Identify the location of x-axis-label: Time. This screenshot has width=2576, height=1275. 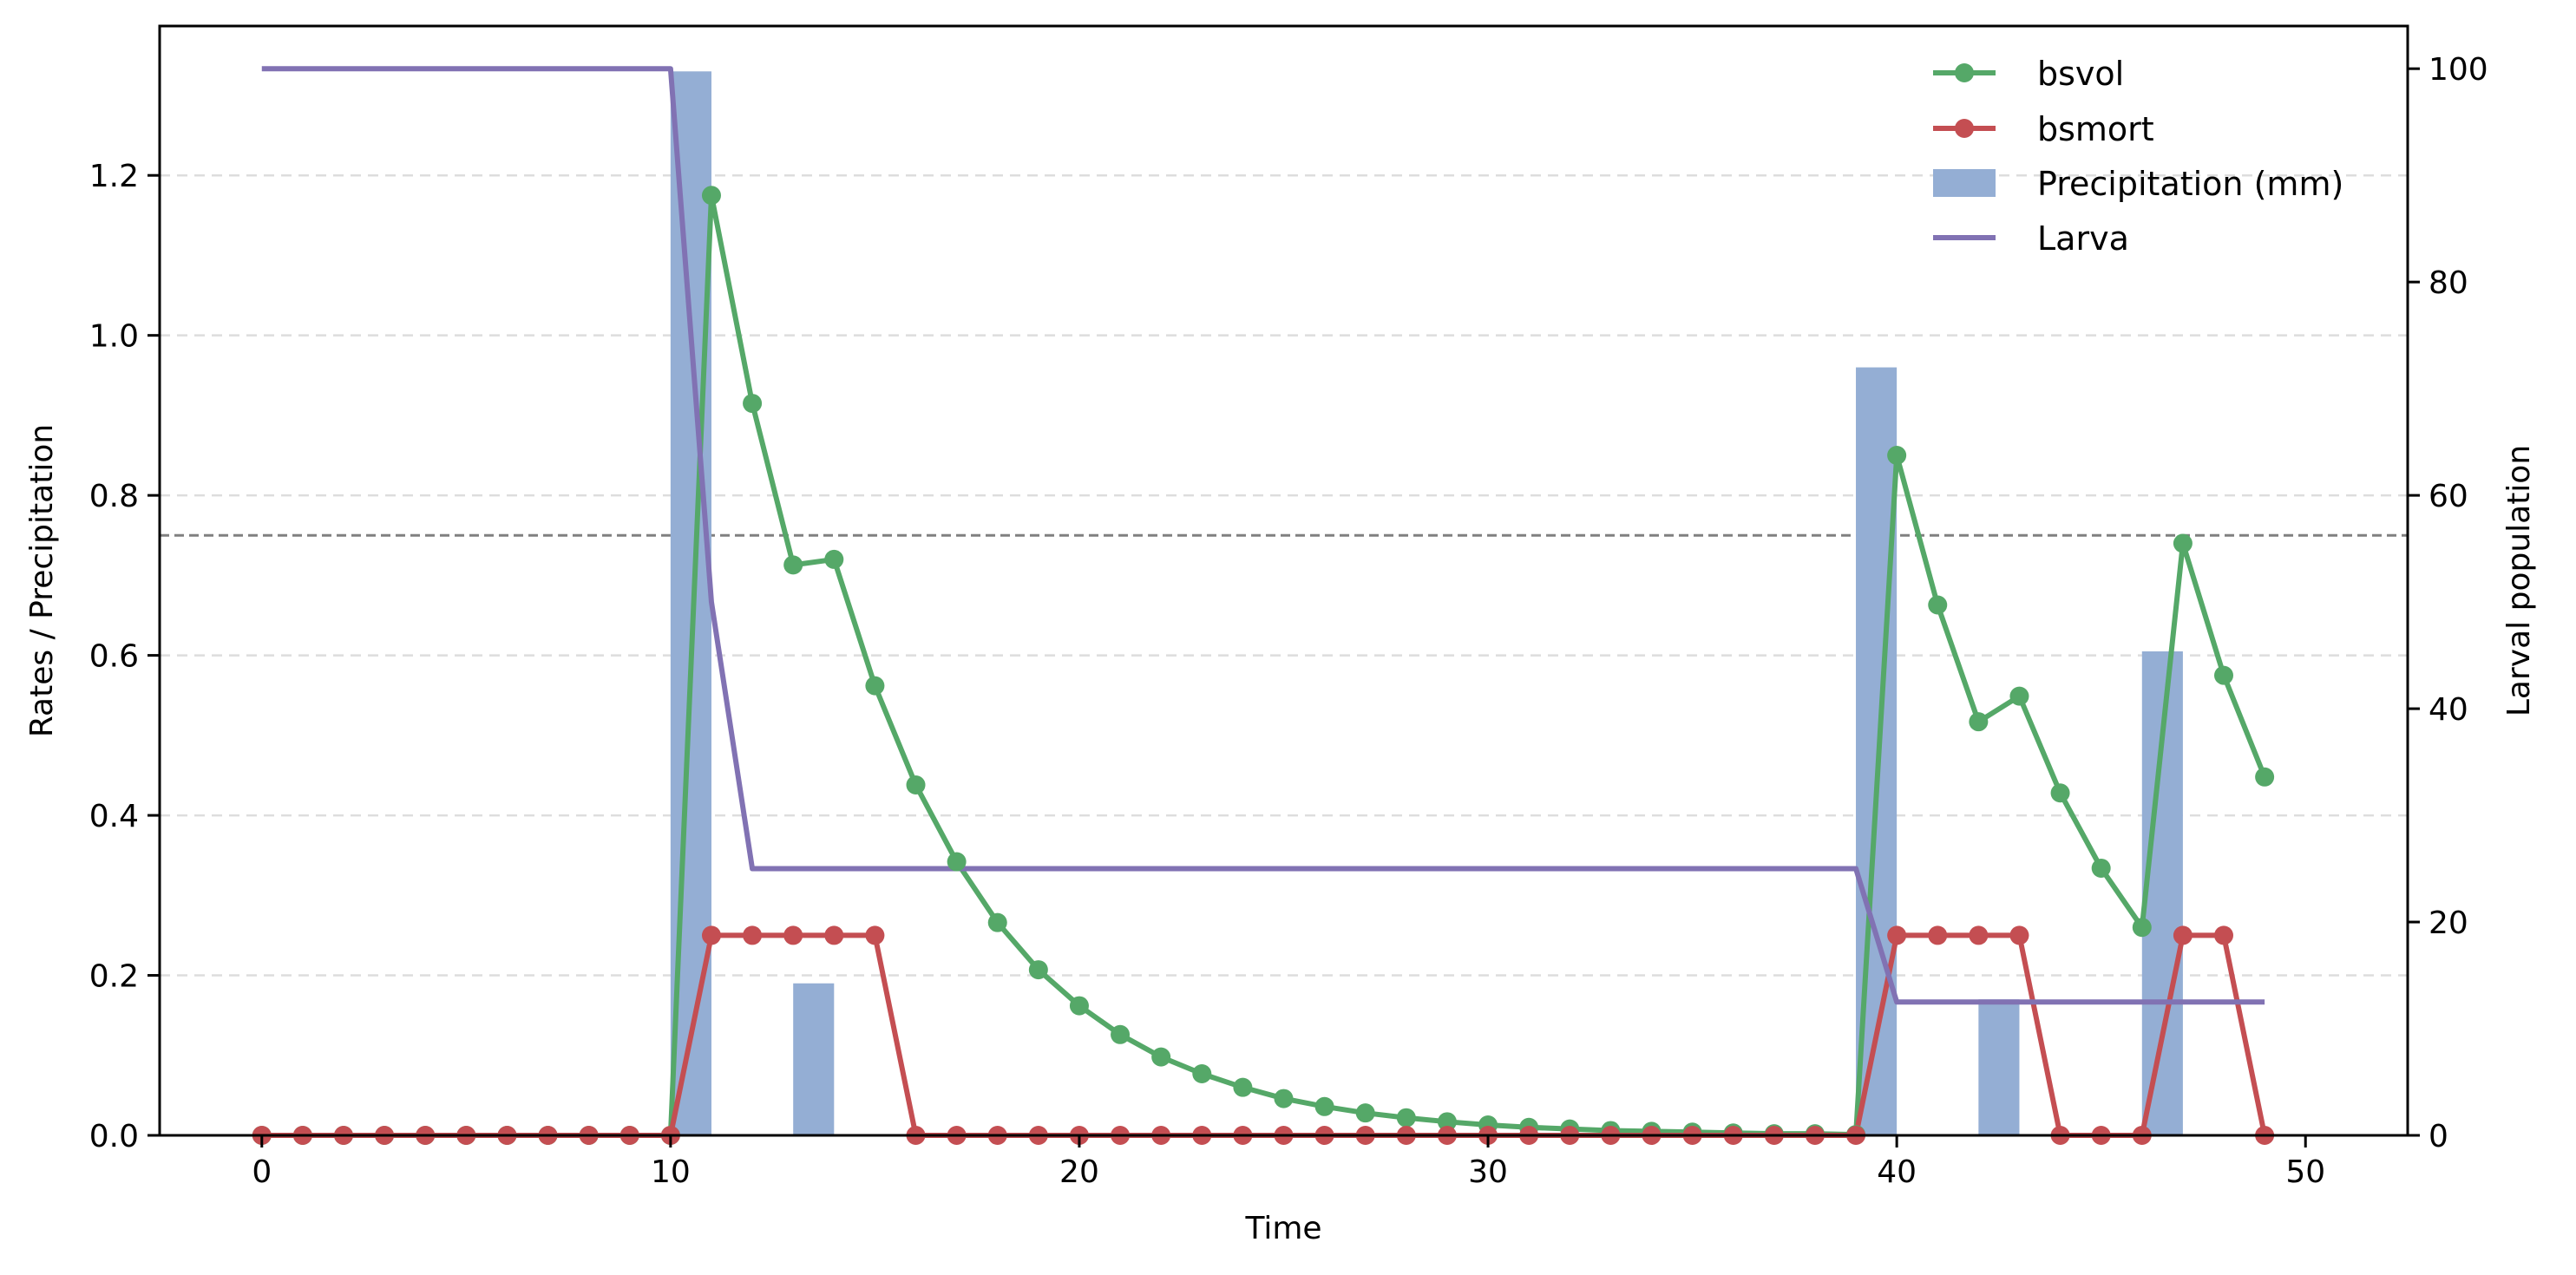
(1282, 1228).